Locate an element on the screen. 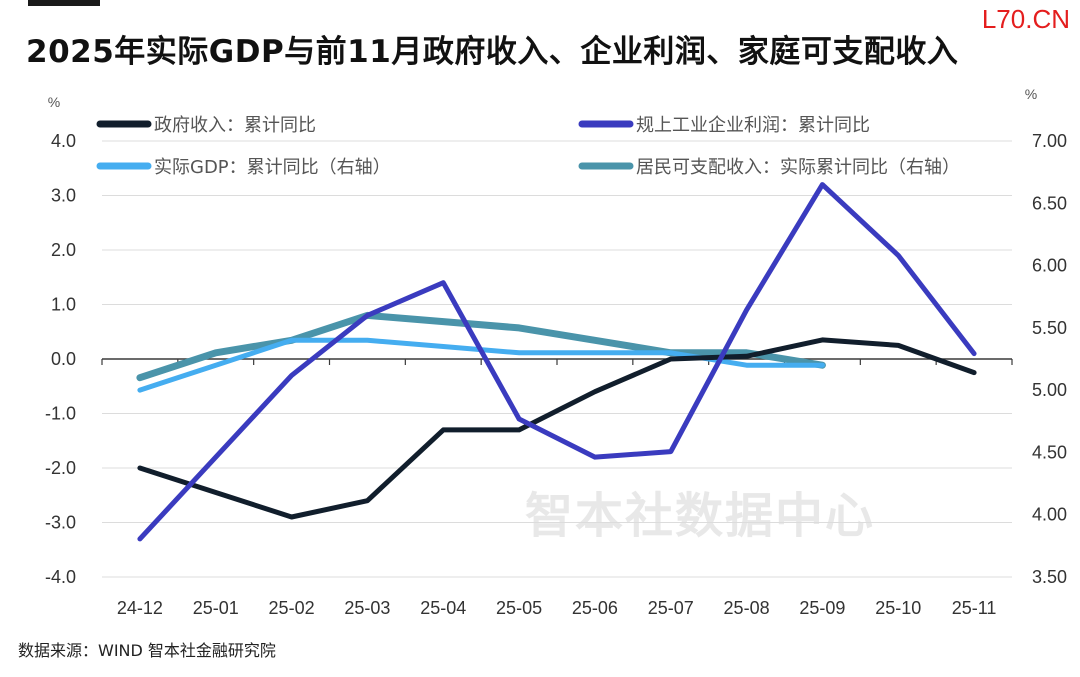 The width and height of the screenshot is (1080, 677). right-axis-tick-label: 4.50 is located at coordinates (1049, 452).